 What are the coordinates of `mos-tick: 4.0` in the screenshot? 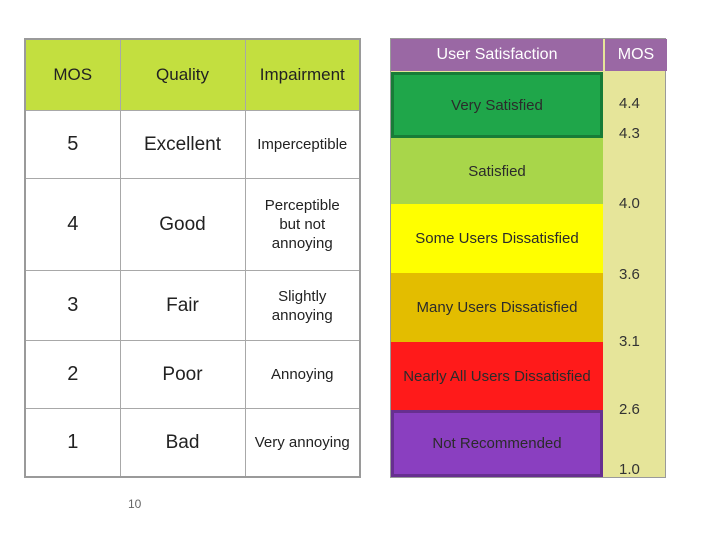 It's located at (629, 203).